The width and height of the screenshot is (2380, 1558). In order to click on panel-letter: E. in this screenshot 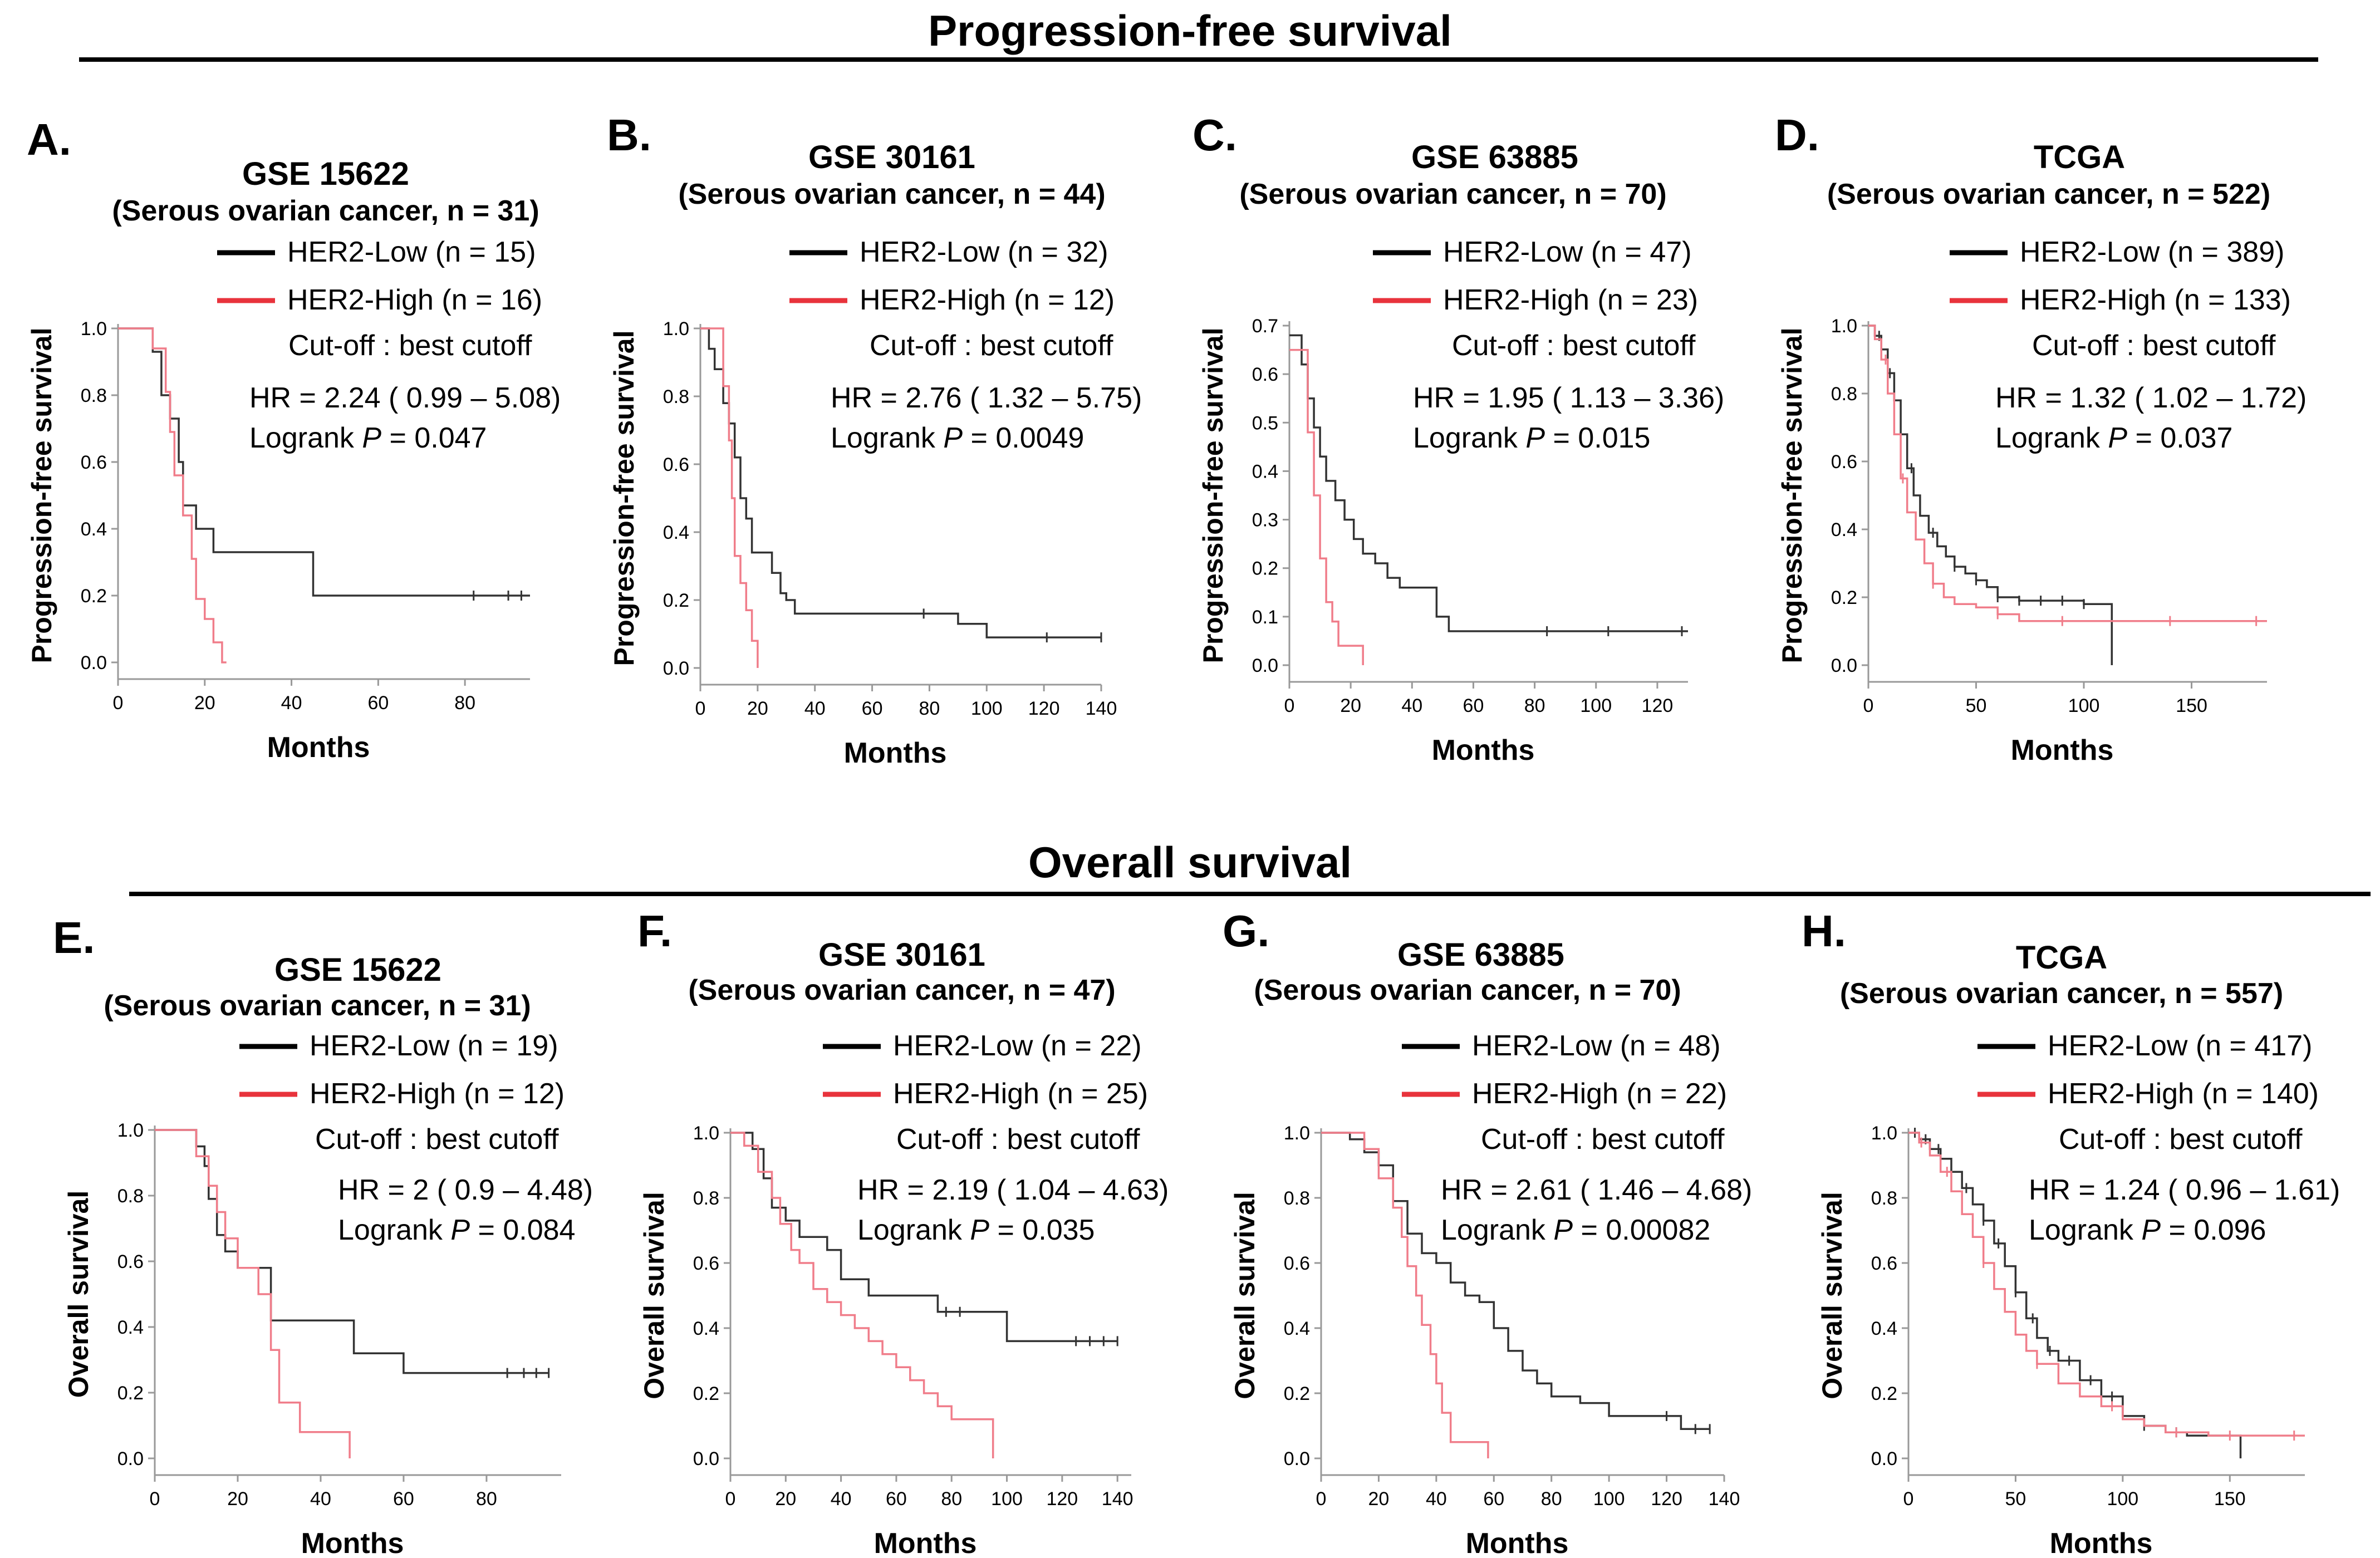, I will do `click(74, 937)`.